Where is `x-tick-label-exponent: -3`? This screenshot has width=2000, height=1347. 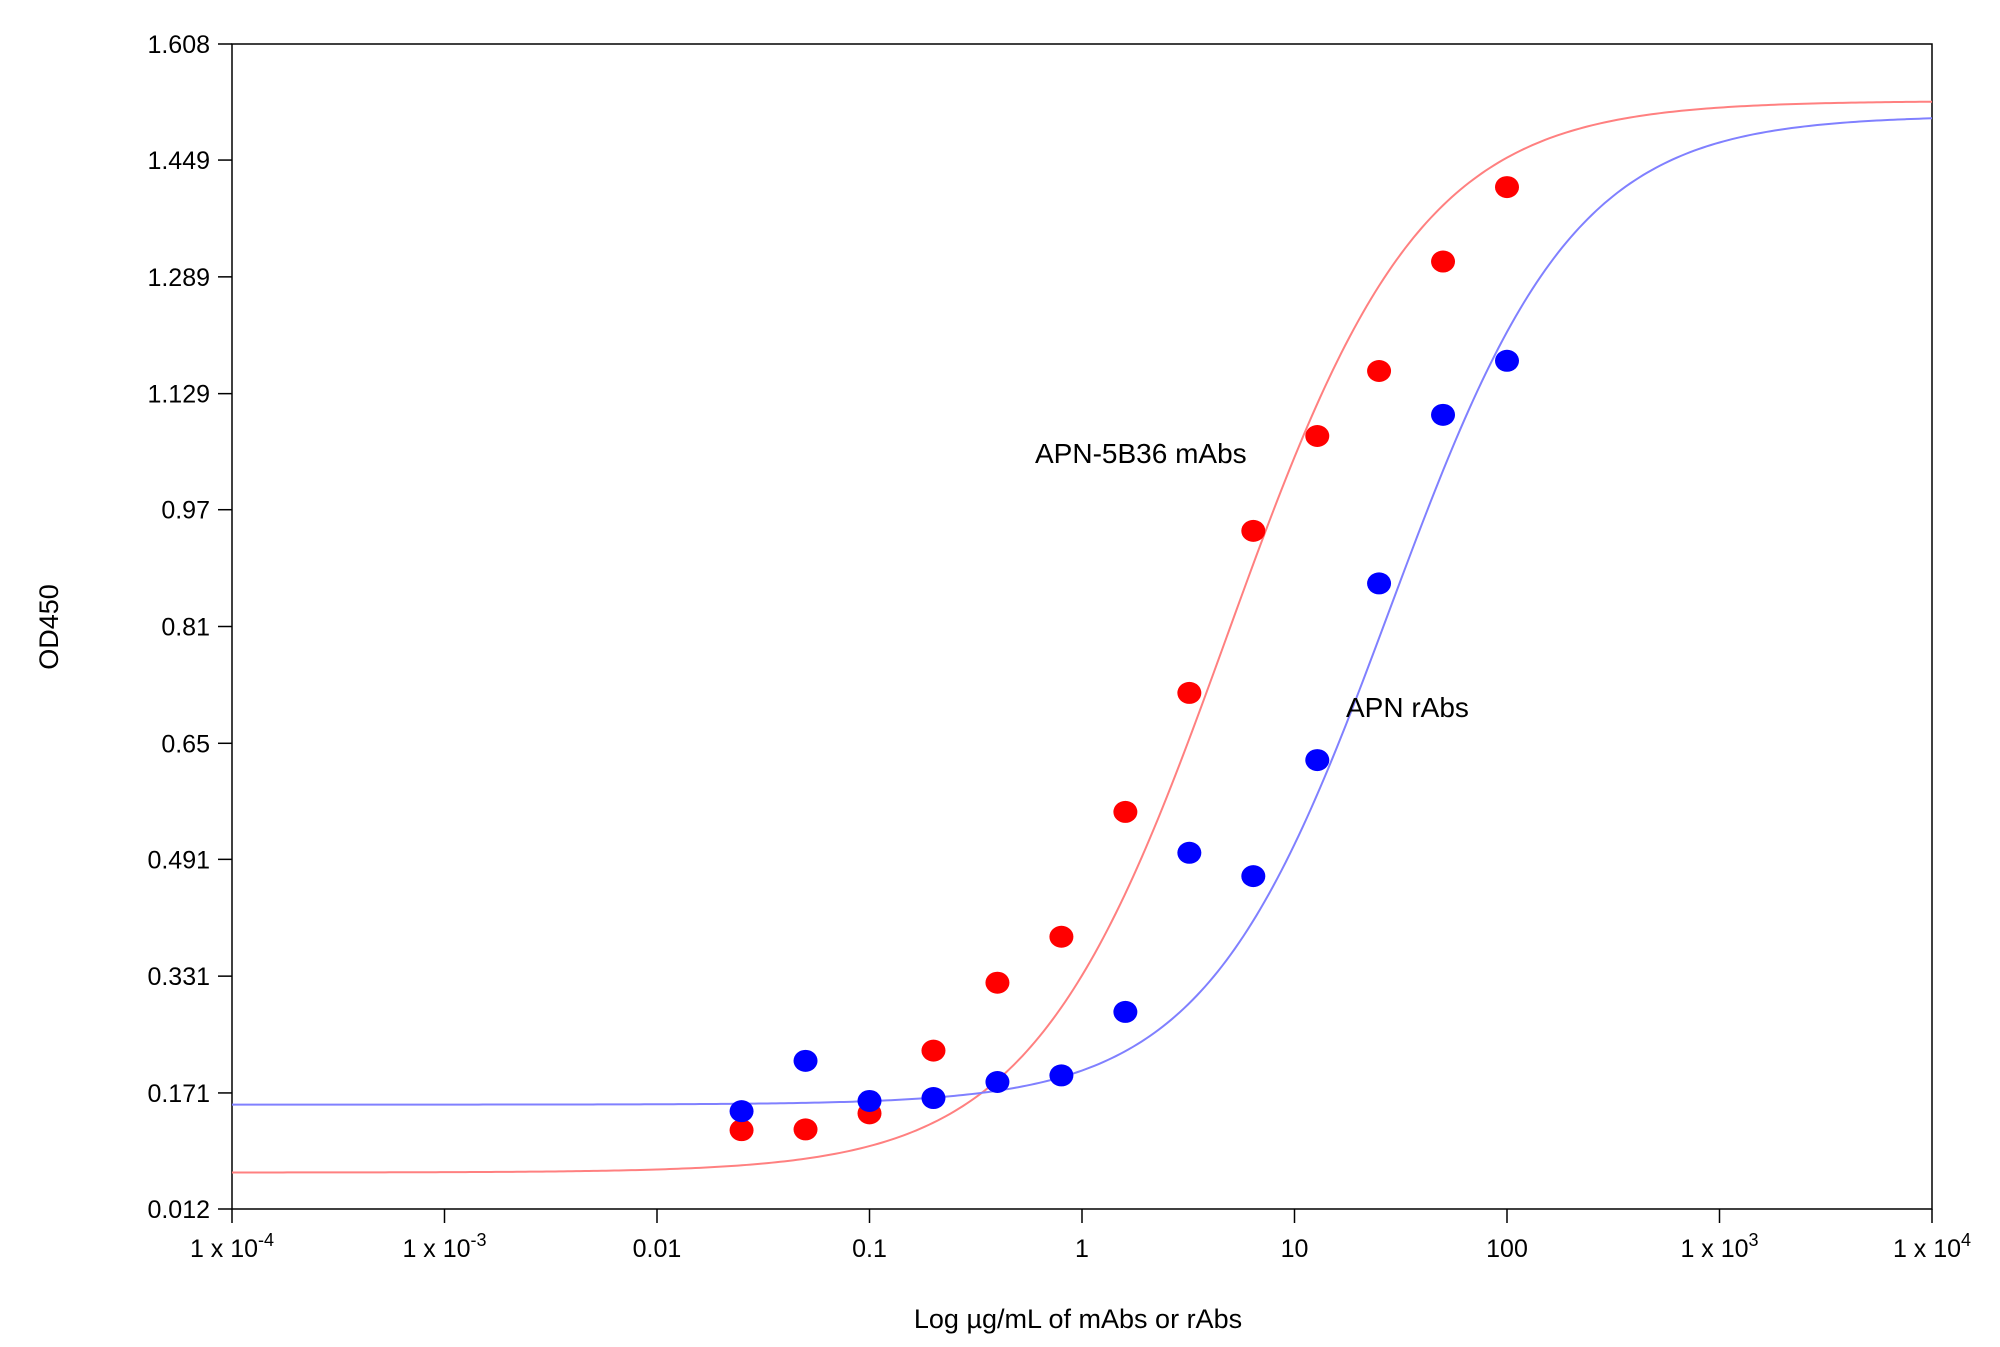 x-tick-label-exponent: -3 is located at coordinates (479, 1240).